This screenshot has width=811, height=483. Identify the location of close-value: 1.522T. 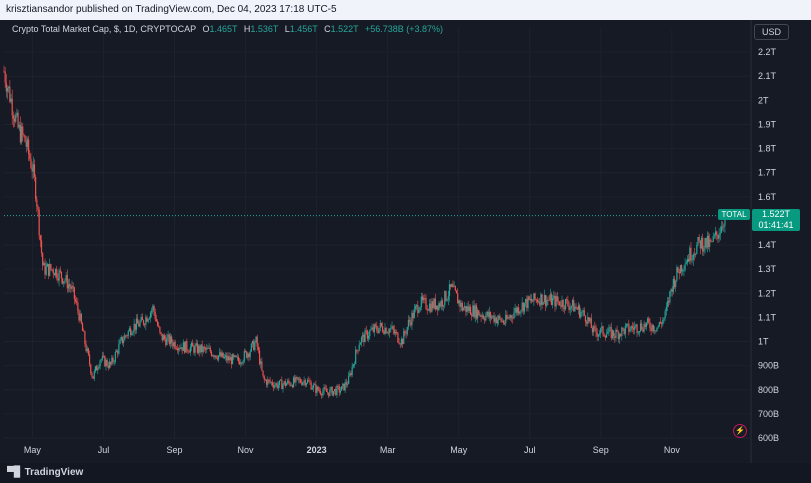
(344, 29).